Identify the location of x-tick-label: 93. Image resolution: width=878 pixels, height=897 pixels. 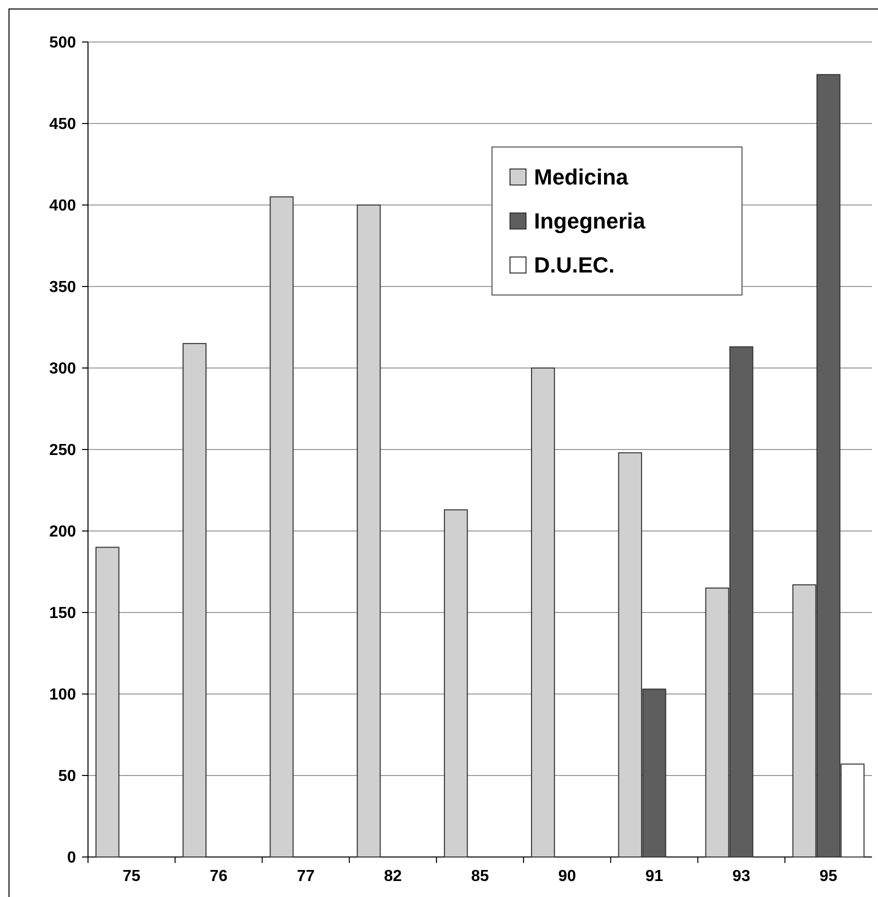
(741, 876).